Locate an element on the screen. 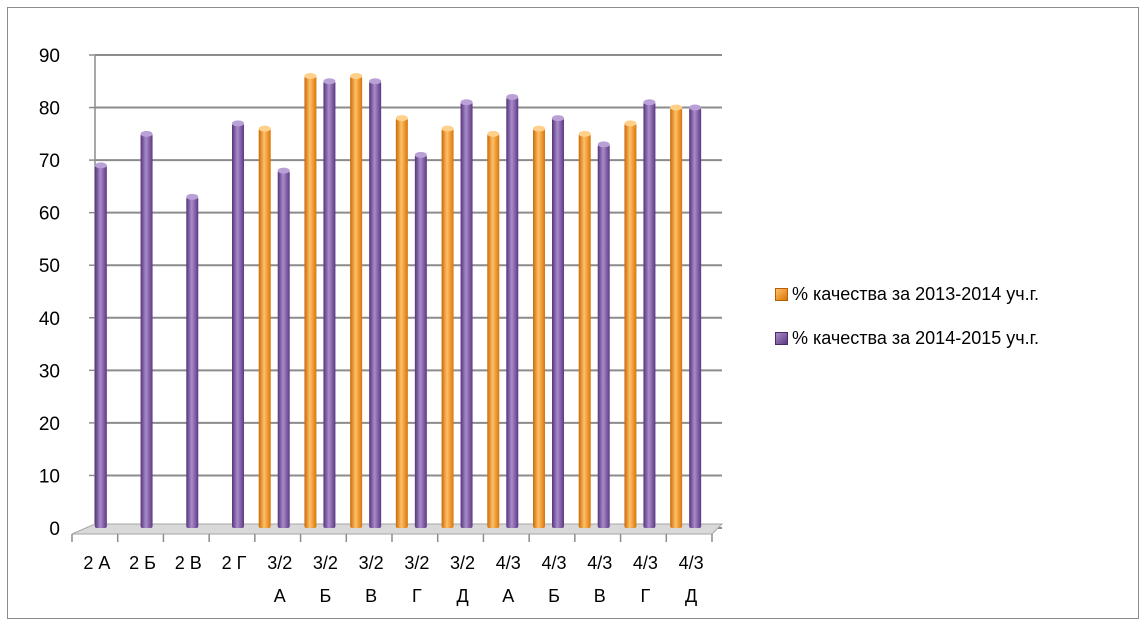 The width and height of the screenshot is (1147, 626). y-tick-label: 30 is located at coordinates (49, 371).